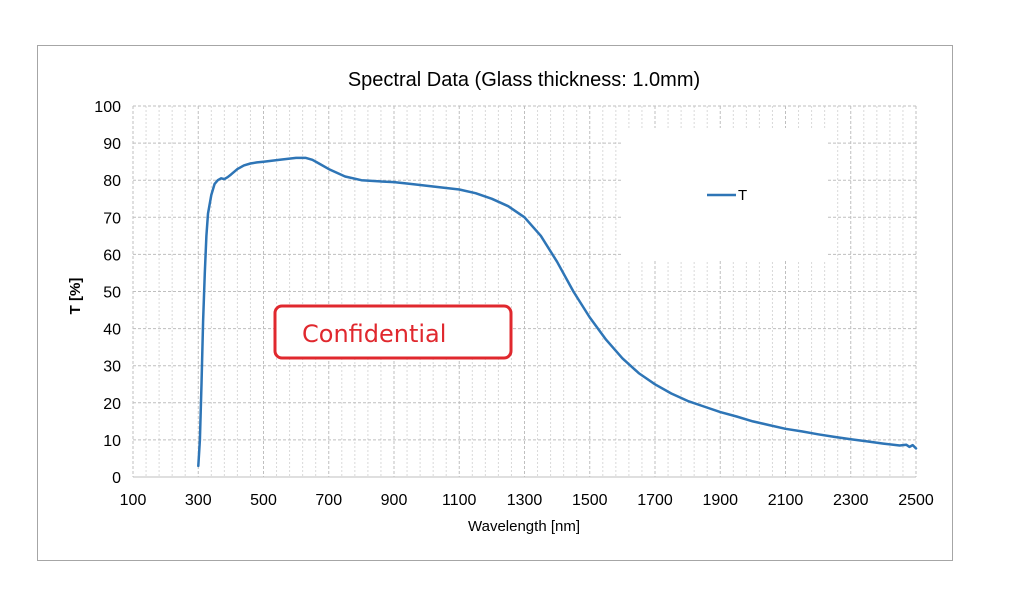  I want to click on y-tick-labels: 0 10 20 30 40 50 60 70 80 90 100, so click(107, 293).